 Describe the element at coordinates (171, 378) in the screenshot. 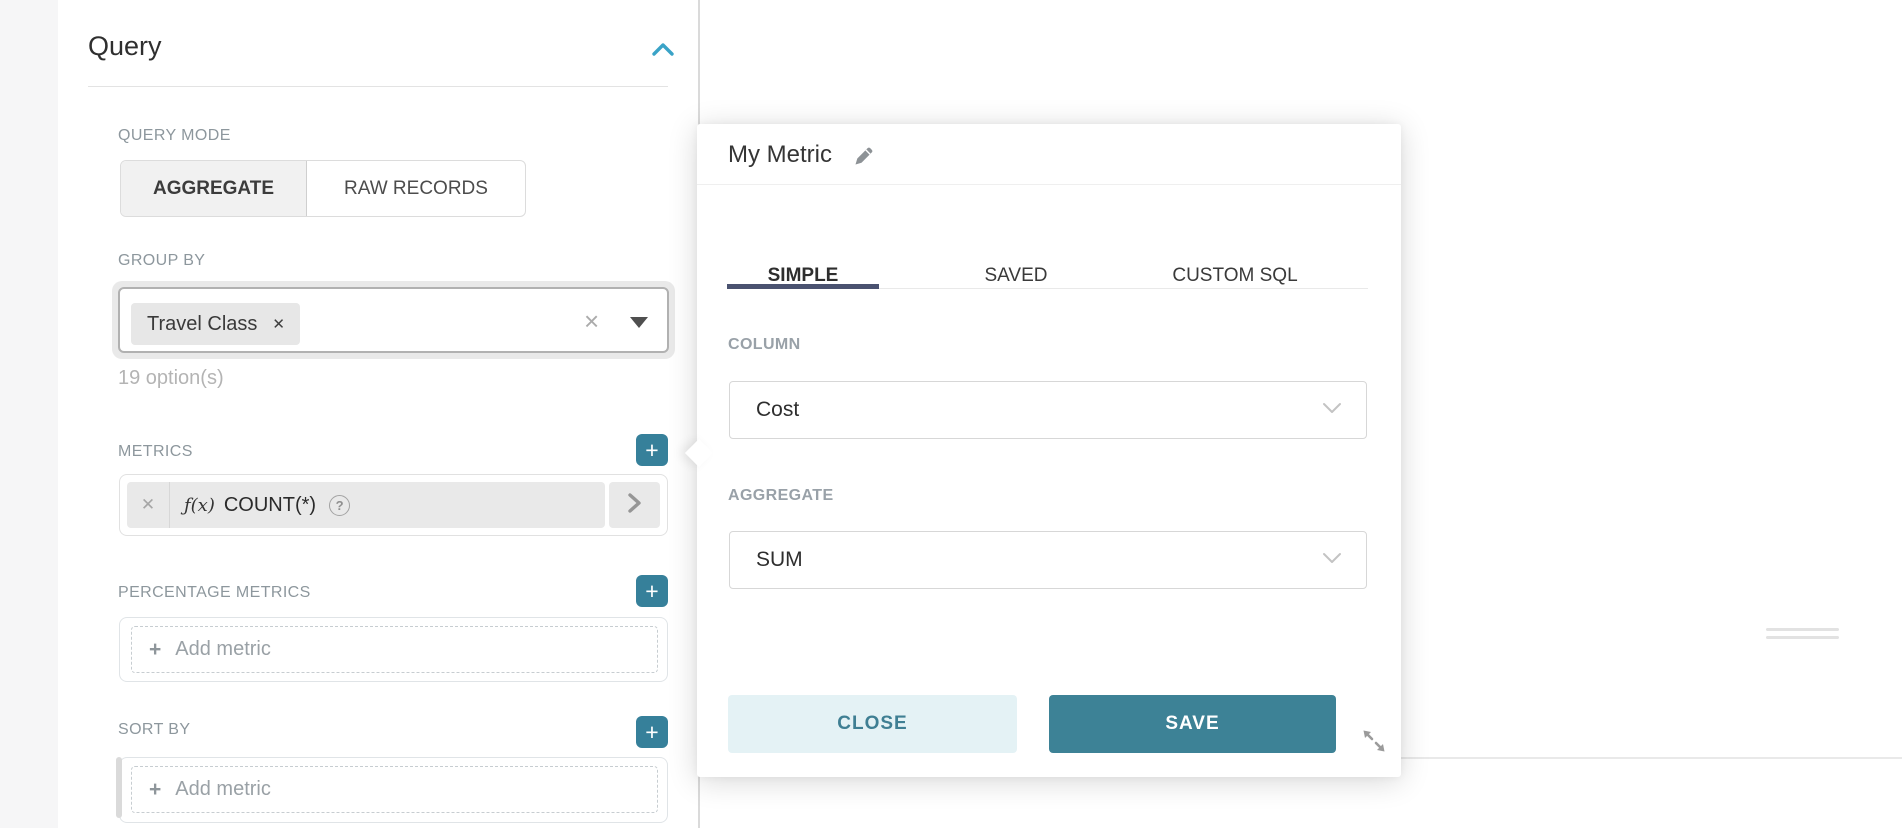

I see `group-by-options-hint: 19 option(s)` at that location.